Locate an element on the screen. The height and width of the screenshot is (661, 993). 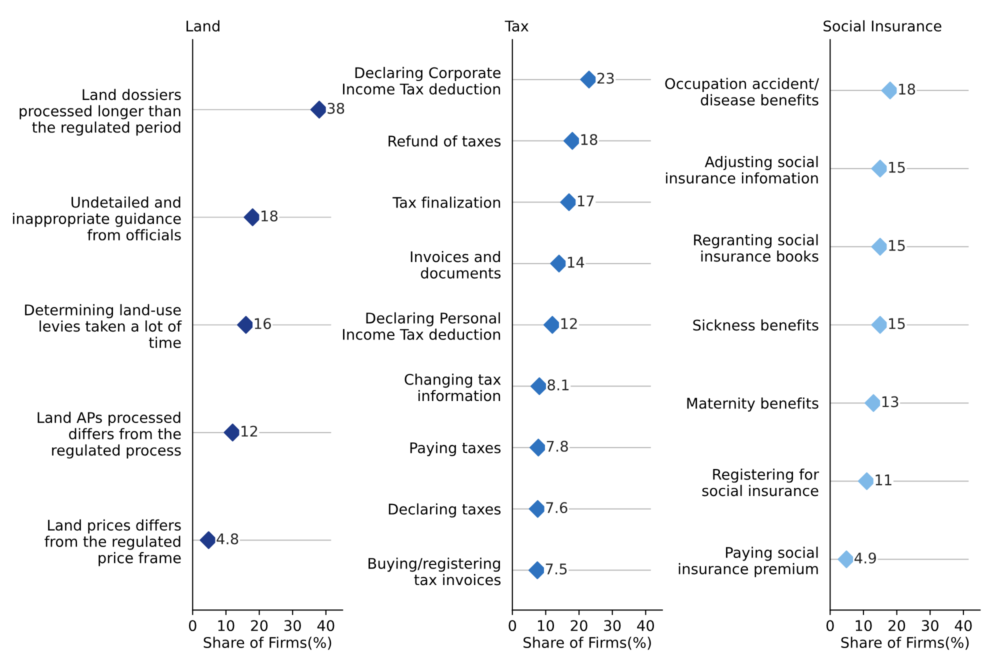
y-tick-label: Maternity benefits is located at coordinates (752, 404).